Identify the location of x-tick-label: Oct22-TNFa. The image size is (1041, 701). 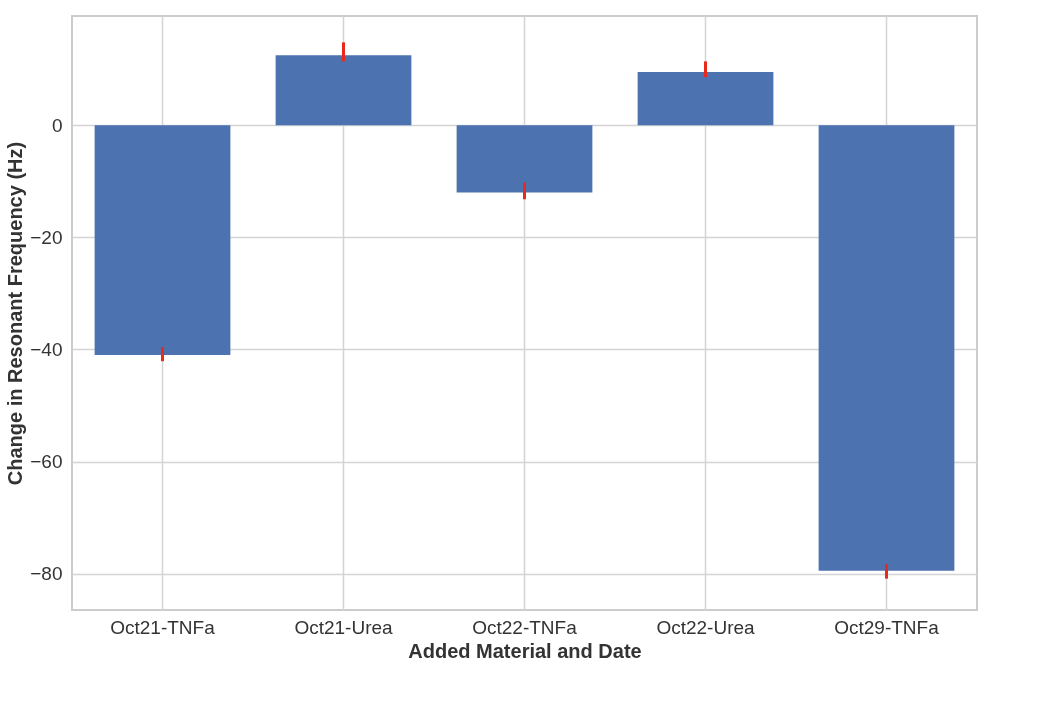
(525, 627).